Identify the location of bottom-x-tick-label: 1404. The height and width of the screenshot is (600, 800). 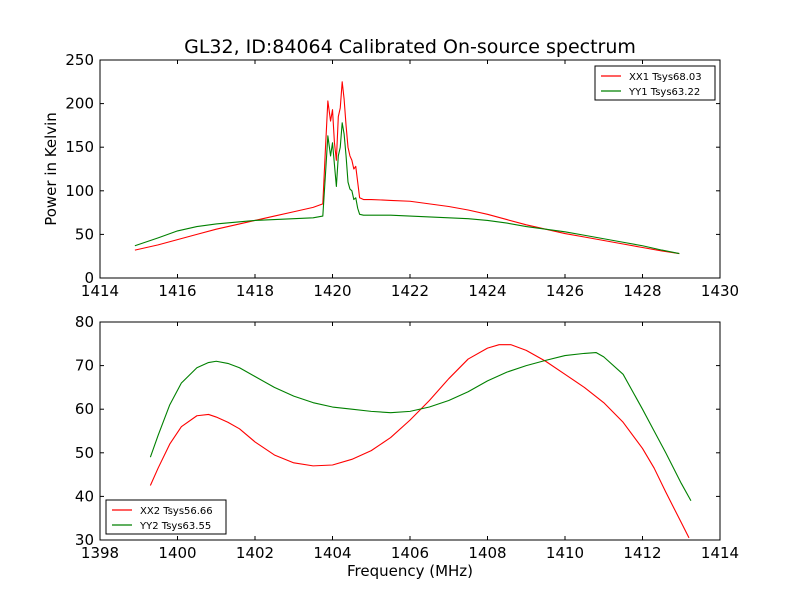
(332, 553).